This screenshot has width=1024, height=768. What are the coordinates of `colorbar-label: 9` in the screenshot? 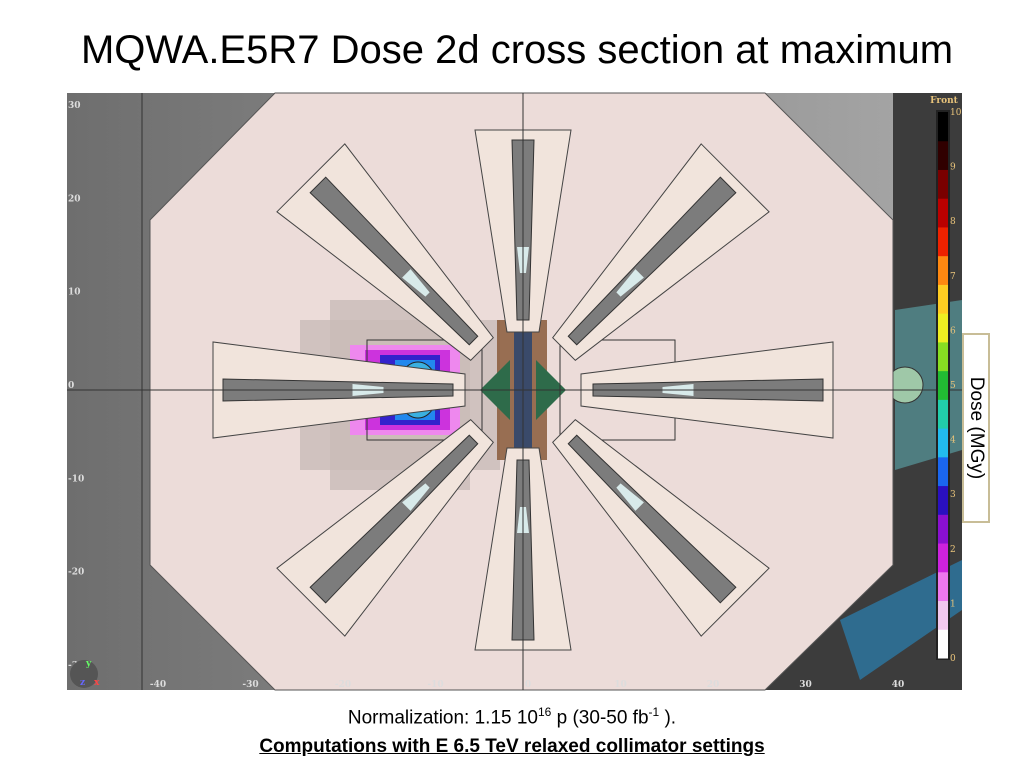 It's located at (953, 168).